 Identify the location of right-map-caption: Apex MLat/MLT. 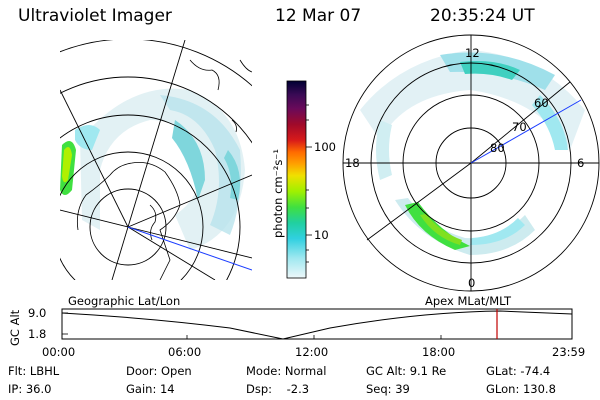
(468, 301).